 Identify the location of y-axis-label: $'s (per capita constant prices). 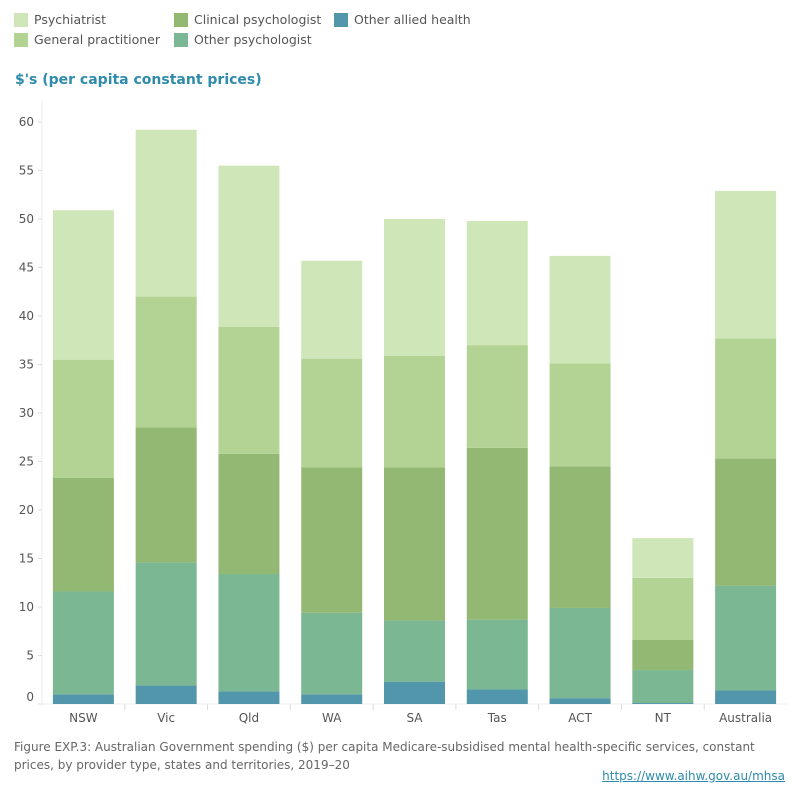
(138, 80).